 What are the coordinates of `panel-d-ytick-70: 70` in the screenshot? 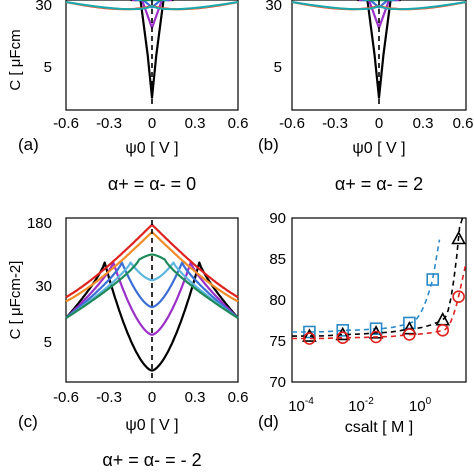 It's located at (277, 382).